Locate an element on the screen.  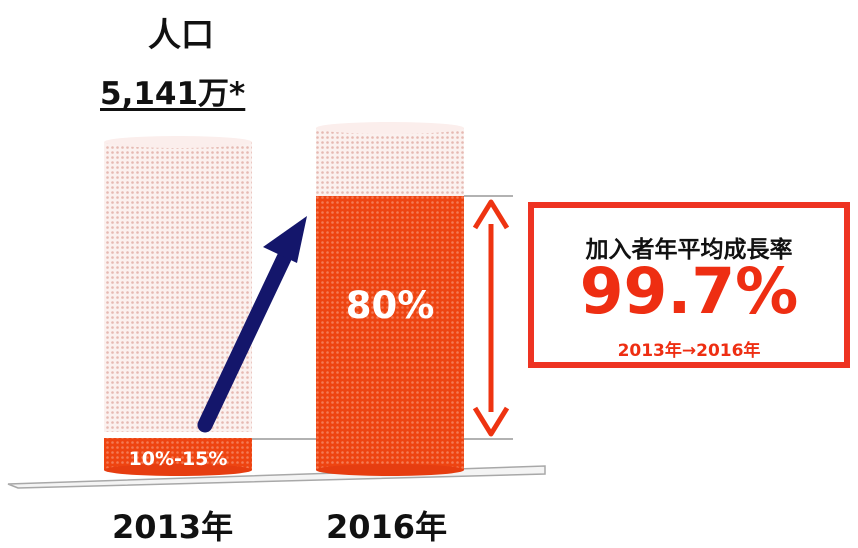
bar-2016: 80% is located at coordinates (390, 299).